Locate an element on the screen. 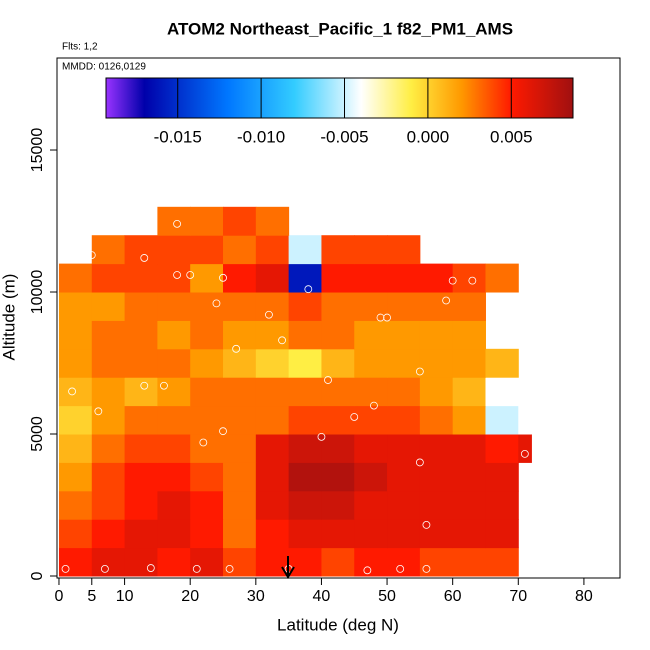 This screenshot has width=650, height=650. chart-title: ATOM2 Northeast_Pacific_1 f82_PM1_AMS is located at coordinates (340, 28).